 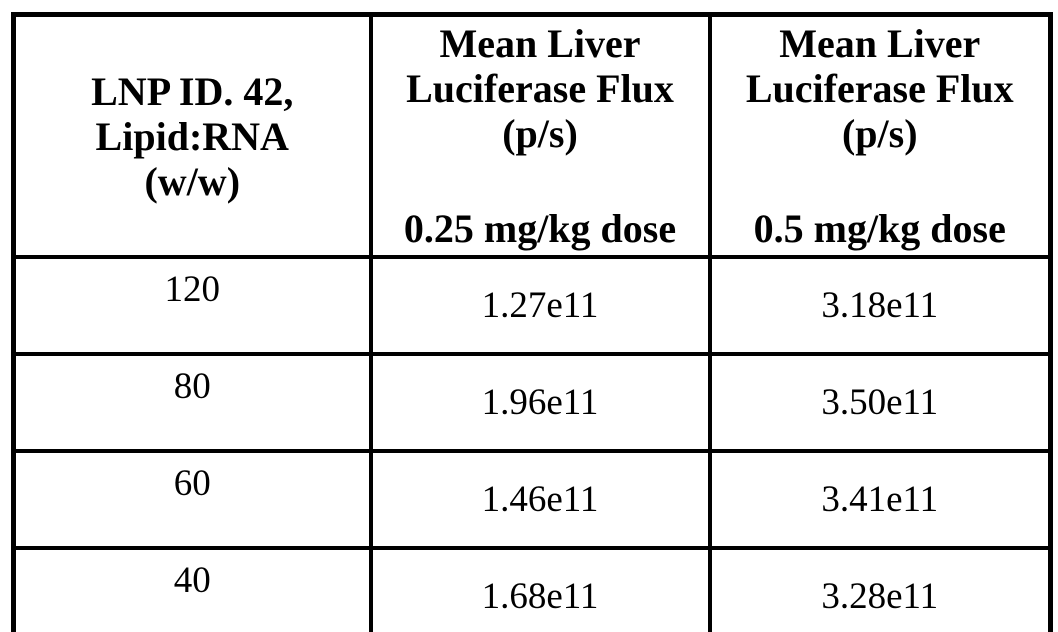 I want to click on flux-05-value: 3.28e11, so click(x=880, y=589).